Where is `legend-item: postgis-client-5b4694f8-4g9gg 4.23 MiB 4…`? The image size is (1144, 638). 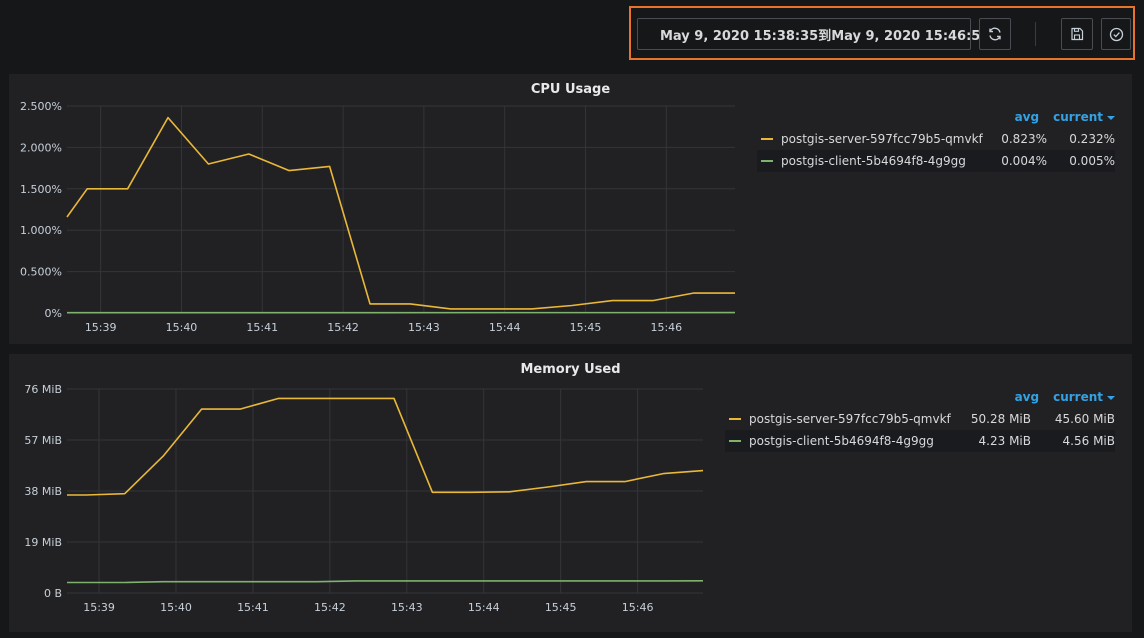 legend-item: postgis-client-5b4694f8-4g9gg 4.23 MiB 4… is located at coordinates (920, 441).